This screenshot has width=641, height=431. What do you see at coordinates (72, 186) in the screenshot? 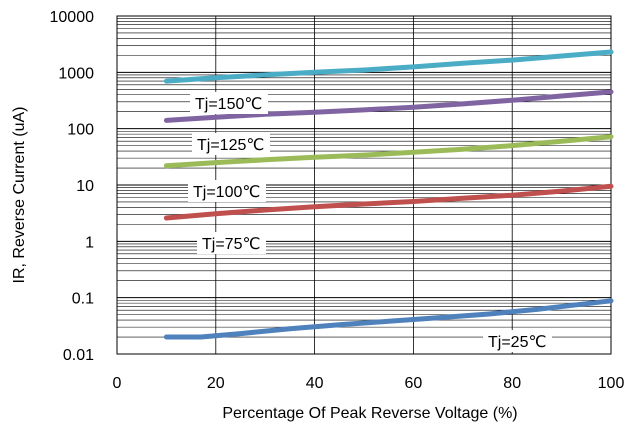
I see `y-tick-labels: 0.01 0.1 1 10 100 1000 10000` at bounding box center [72, 186].